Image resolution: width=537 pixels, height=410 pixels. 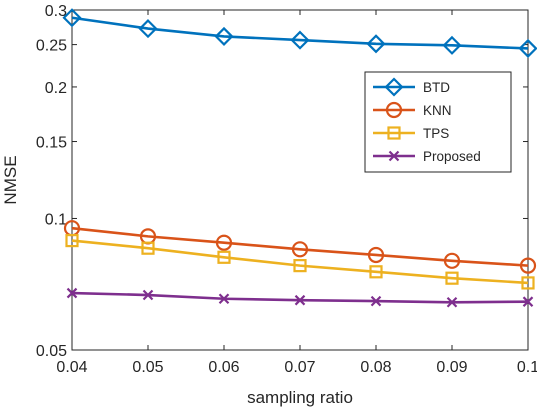 I want to click on series-line-knn, so click(x=300, y=246).